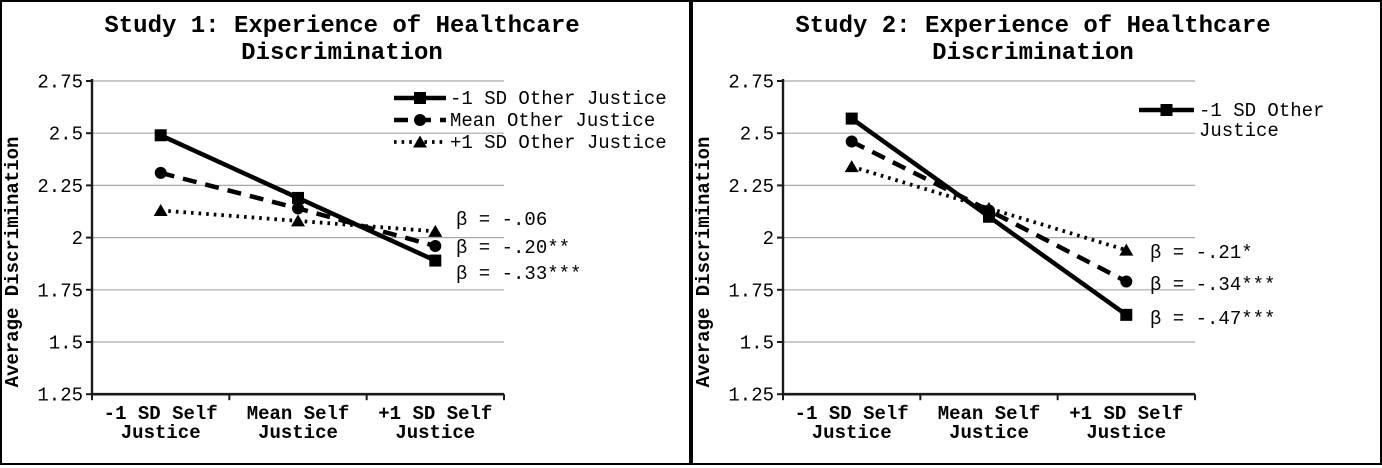 This screenshot has width=1382, height=468. What do you see at coordinates (1032, 26) in the screenshot?
I see `chart-title: Study 2: Experience of Healthcare` at bounding box center [1032, 26].